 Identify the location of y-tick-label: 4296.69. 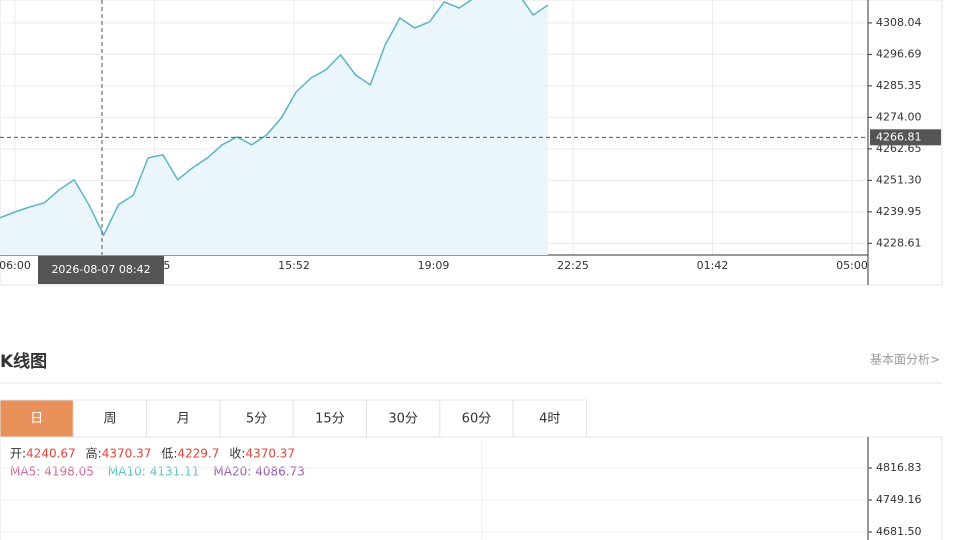
(899, 53).